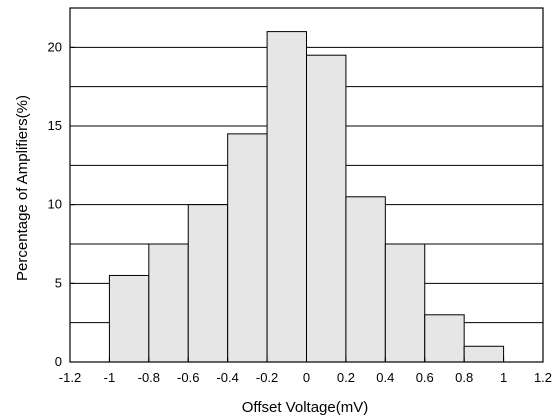 This screenshot has width=560, height=419. I want to click on x-tick-label: -0.6, so click(188, 377).